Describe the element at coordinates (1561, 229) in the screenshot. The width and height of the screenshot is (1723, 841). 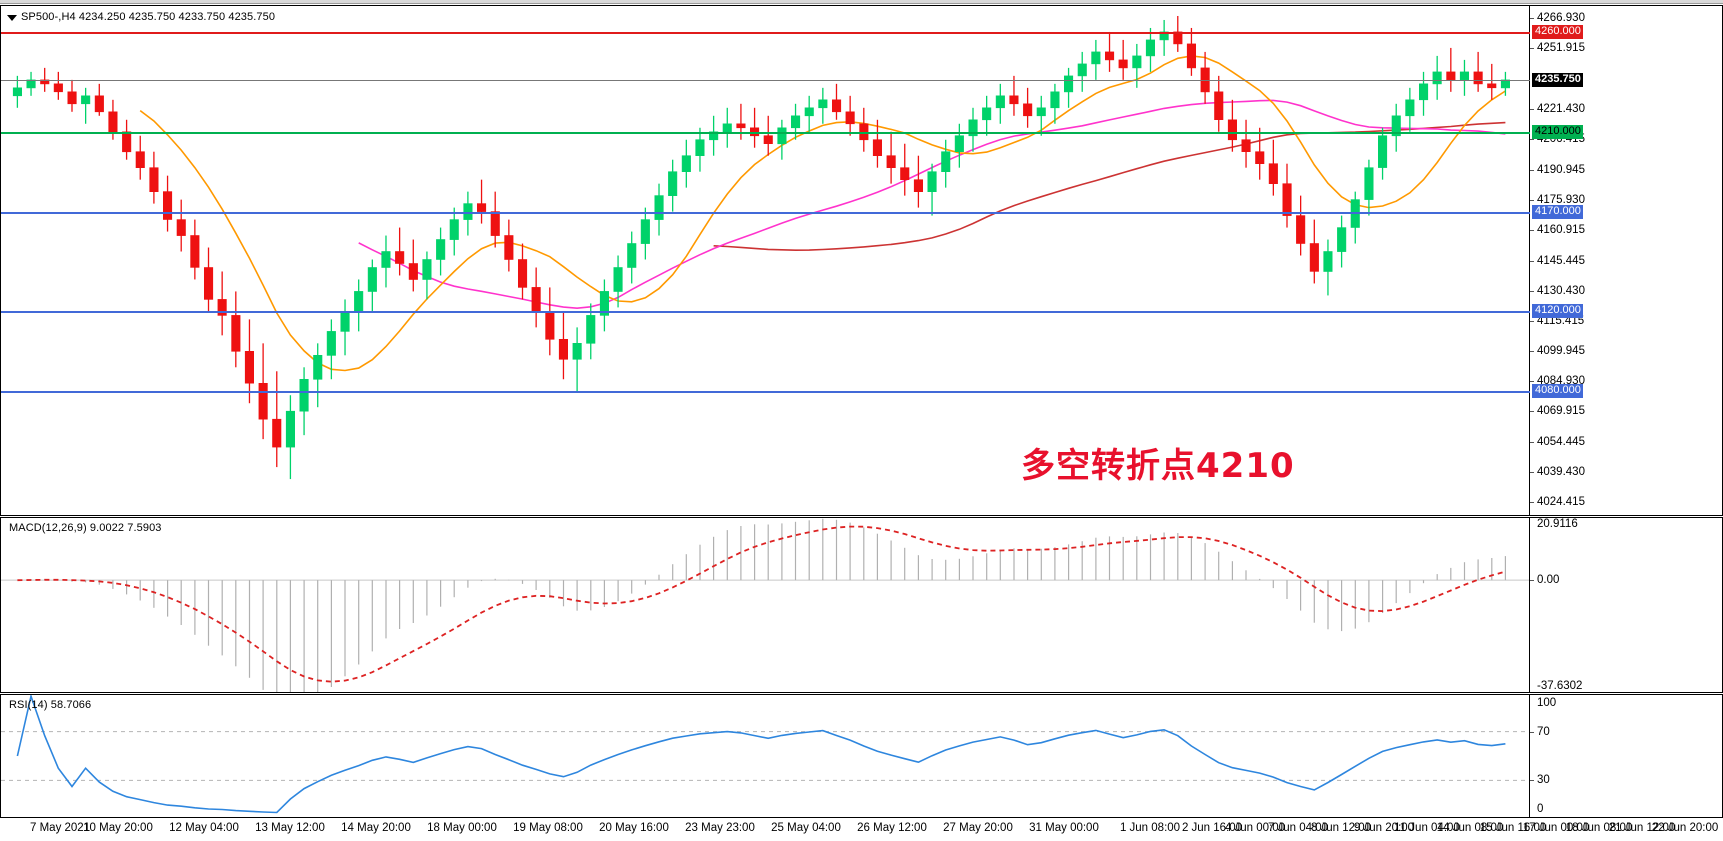
I see `price-axis-label: 4160.915` at that location.